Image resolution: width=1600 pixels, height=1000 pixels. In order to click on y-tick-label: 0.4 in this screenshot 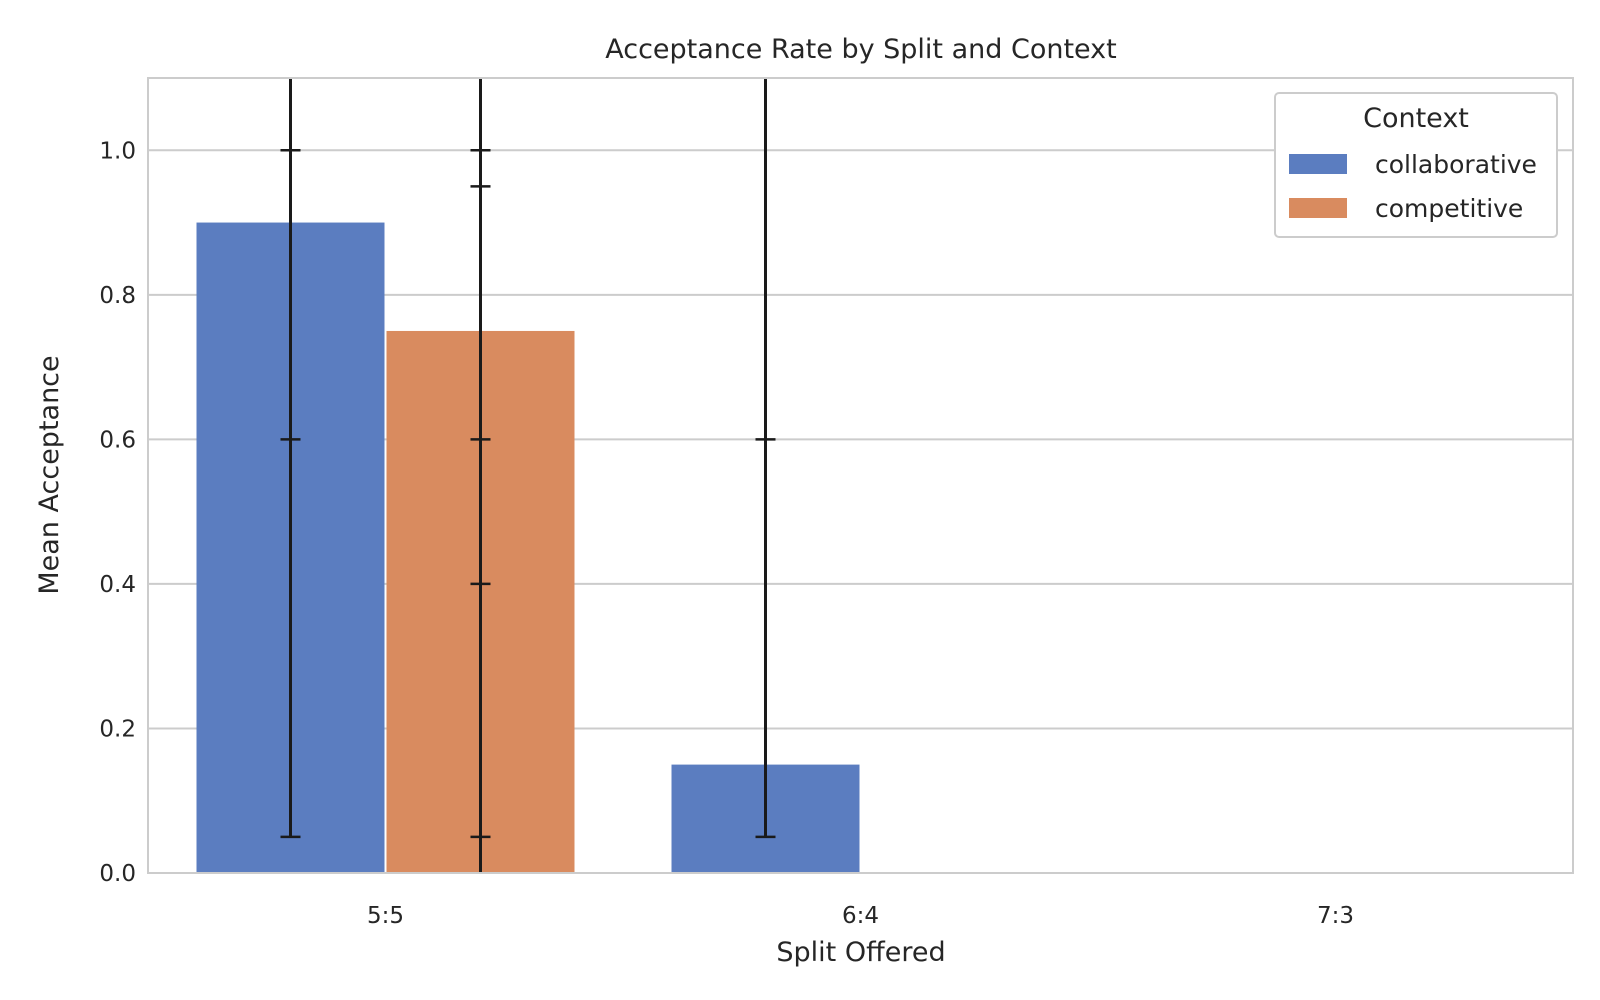, I will do `click(117, 585)`.